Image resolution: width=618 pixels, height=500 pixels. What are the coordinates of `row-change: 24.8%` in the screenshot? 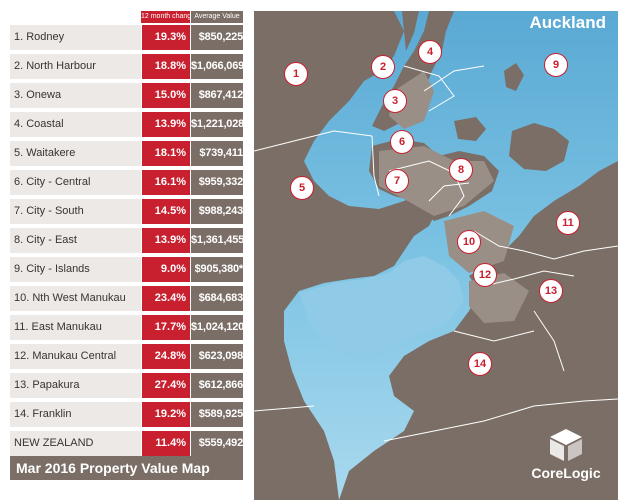 It's located at (166, 356).